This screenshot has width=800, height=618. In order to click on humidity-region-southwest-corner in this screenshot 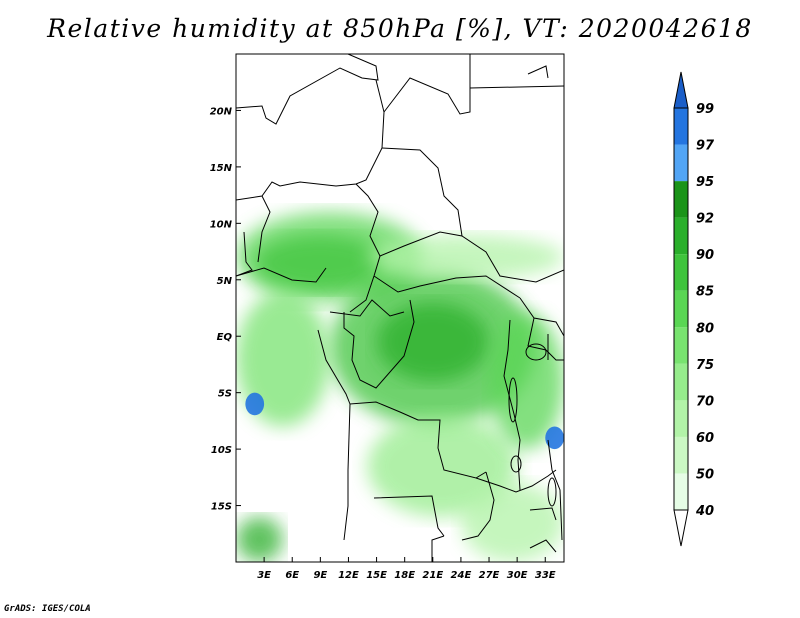, I will do `click(259, 539)`.